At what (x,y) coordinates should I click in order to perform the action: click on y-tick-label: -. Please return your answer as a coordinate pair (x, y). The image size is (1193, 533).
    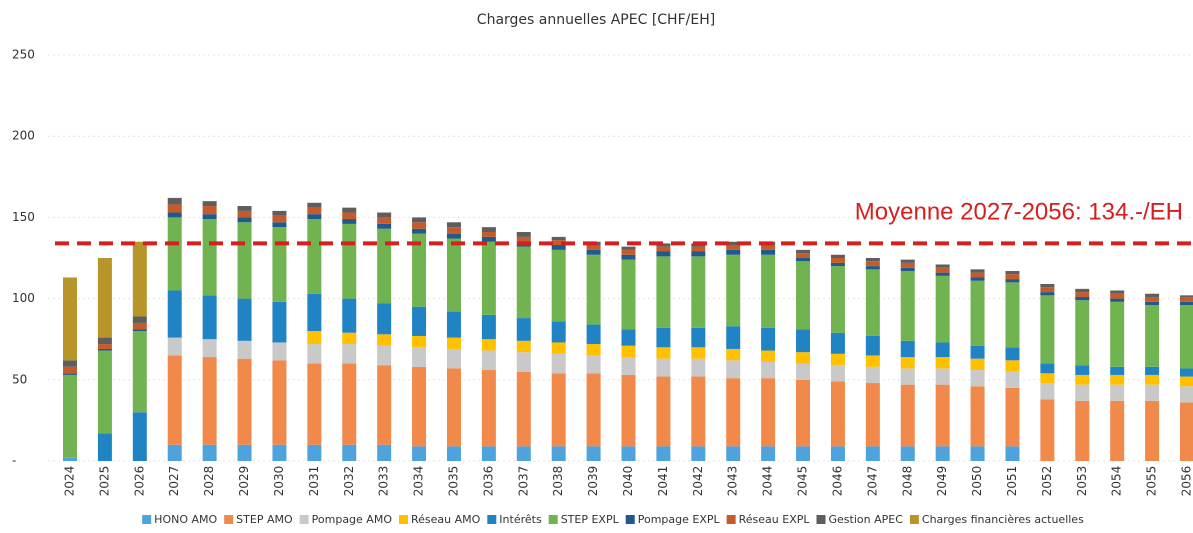
    Looking at the image, I should click on (14, 461).